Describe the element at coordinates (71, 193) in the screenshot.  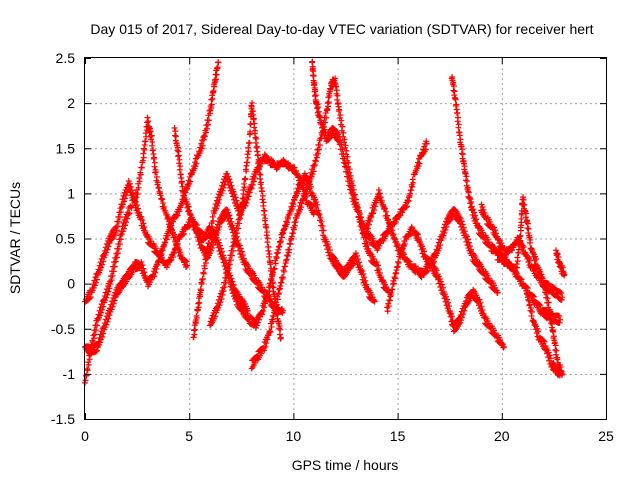
I see `y-tick-label: 1` at that location.